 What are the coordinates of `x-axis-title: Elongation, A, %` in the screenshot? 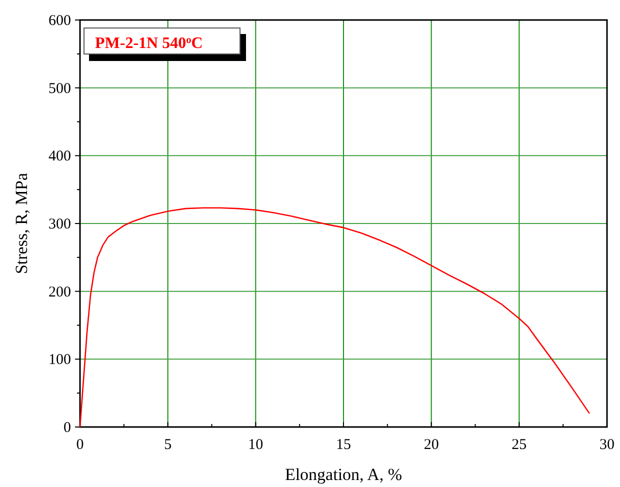 It's located at (343, 474).